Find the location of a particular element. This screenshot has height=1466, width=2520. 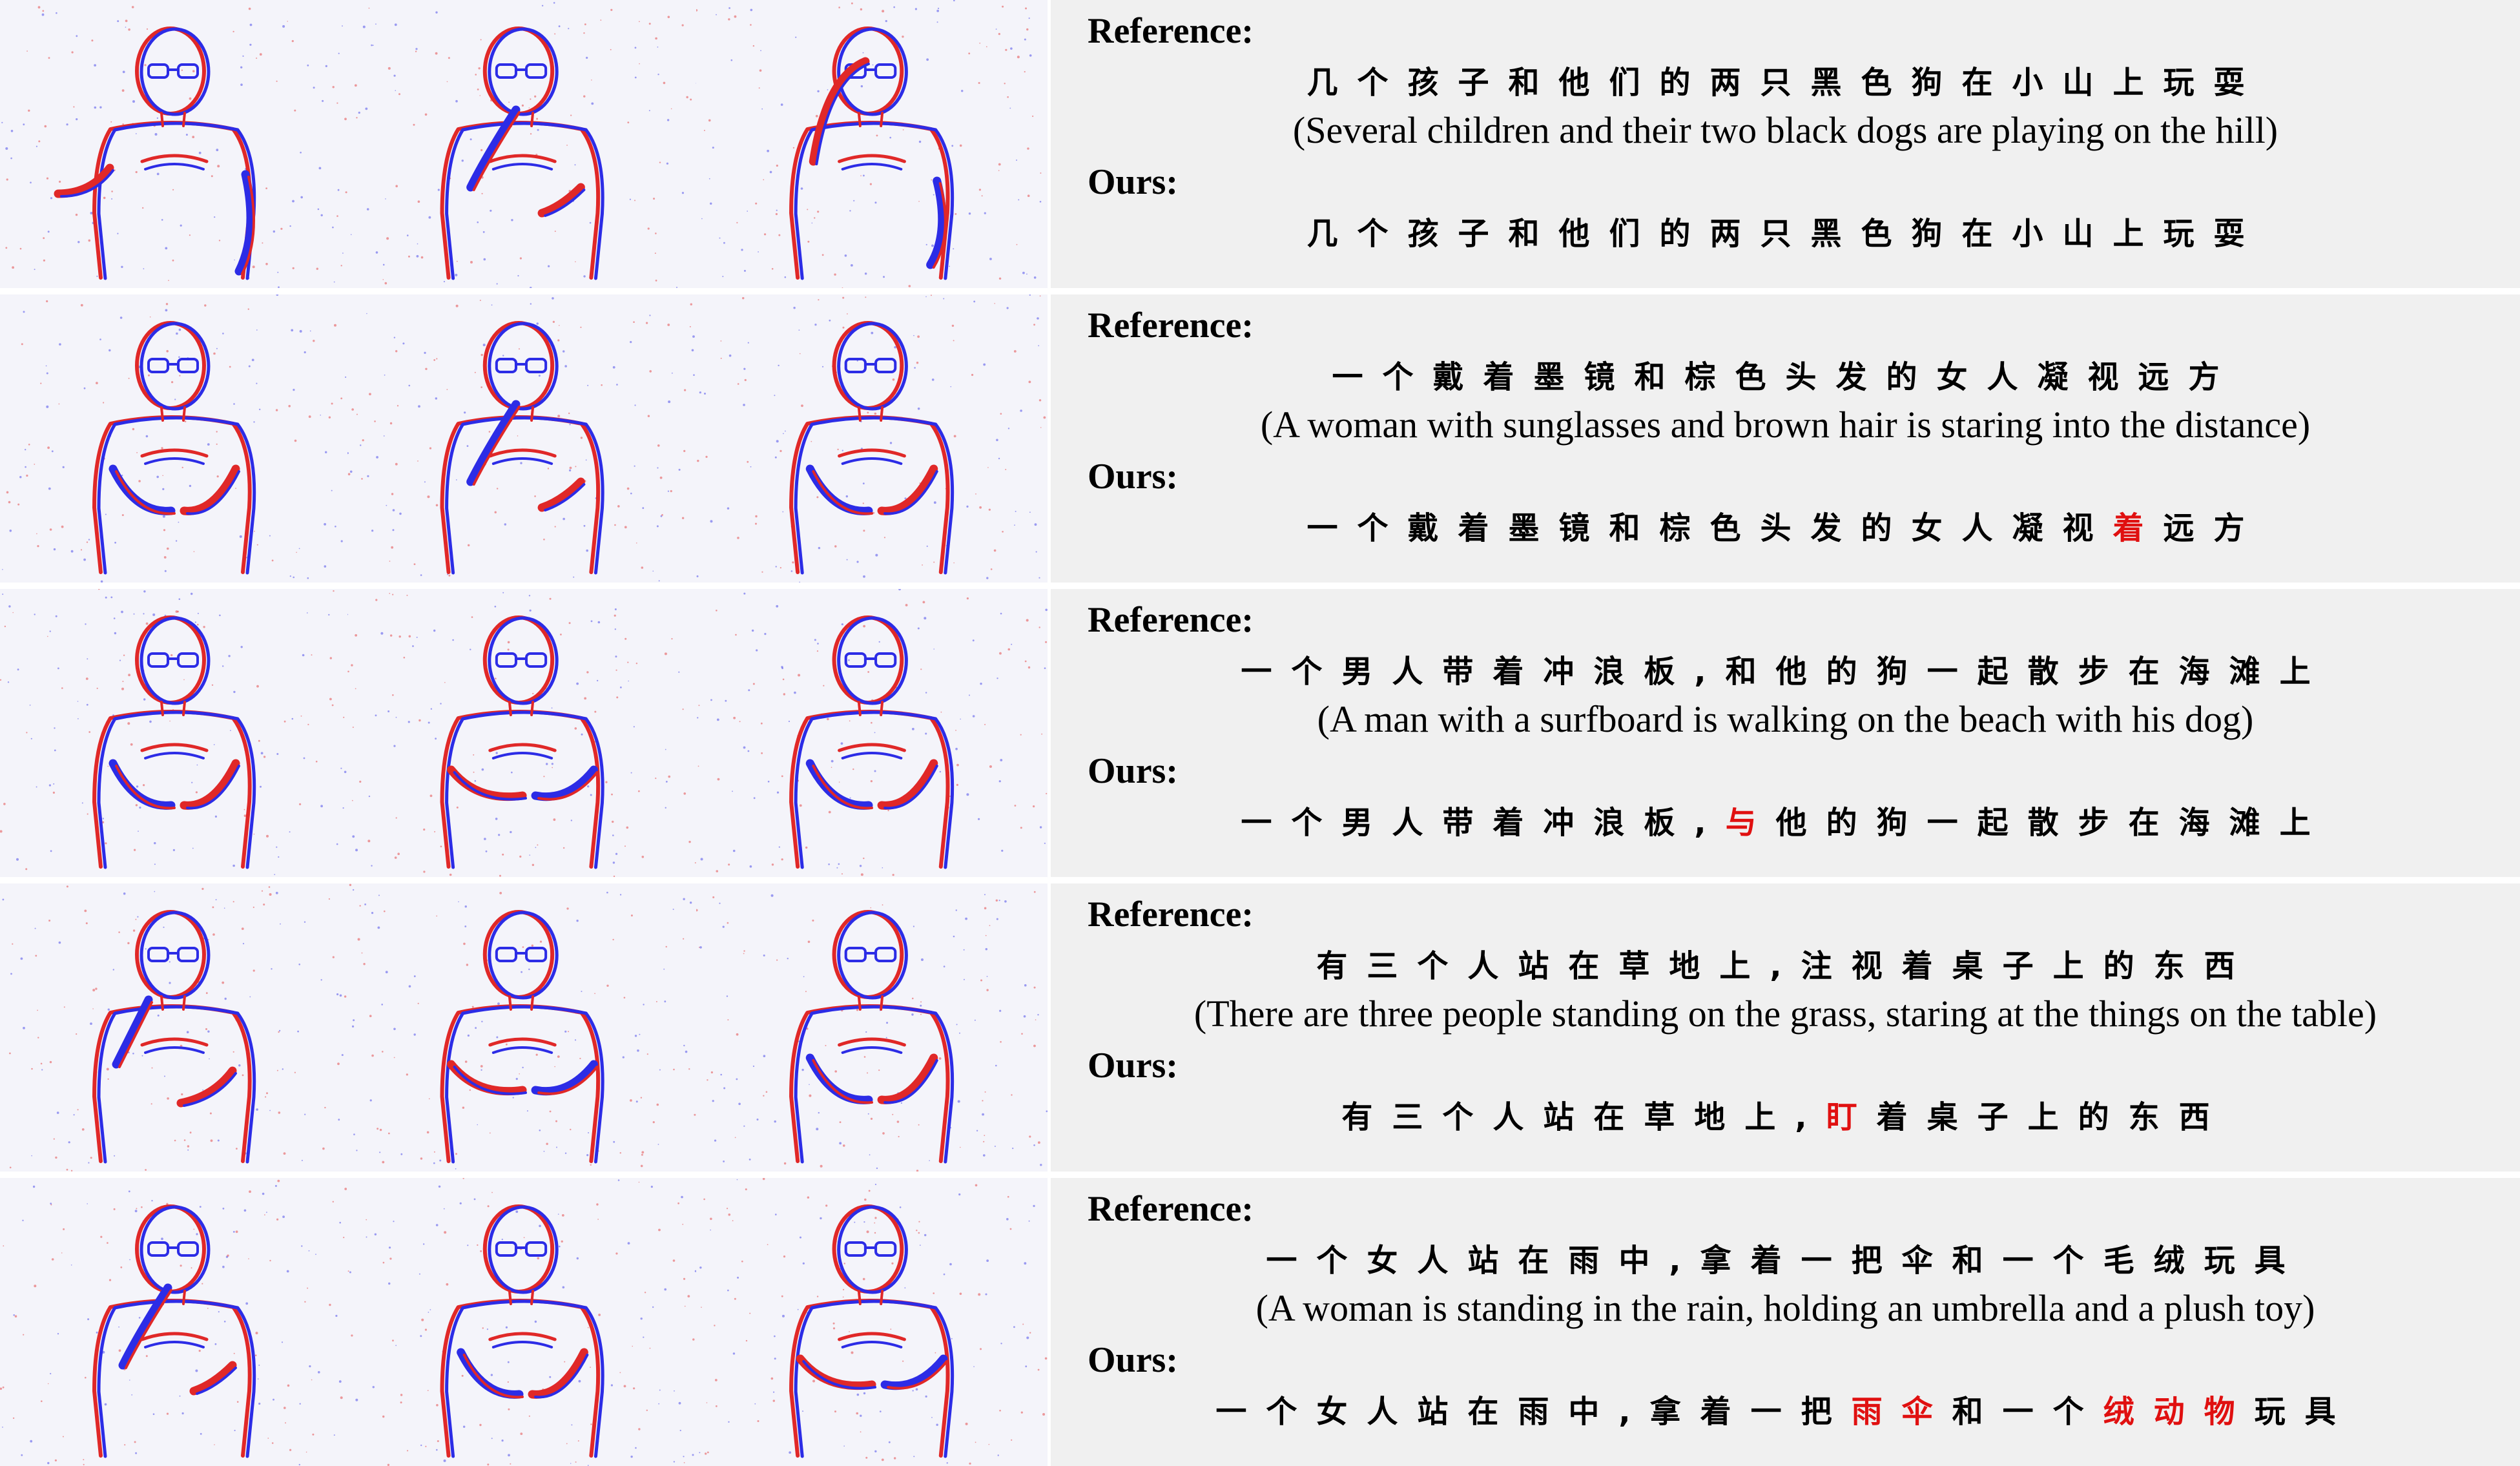

caption-token: 着桌子上的东西 is located at coordinates (2052, 1117).